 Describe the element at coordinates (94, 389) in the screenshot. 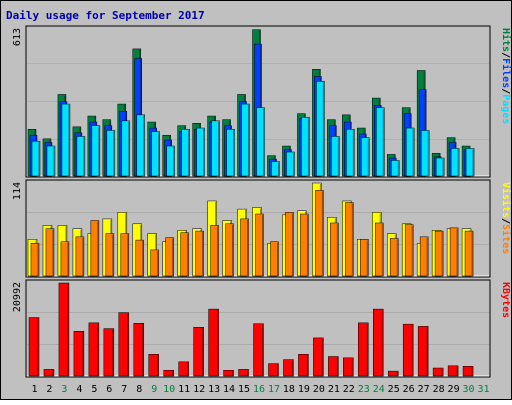

I see `x-tick-day-5: 5` at that location.